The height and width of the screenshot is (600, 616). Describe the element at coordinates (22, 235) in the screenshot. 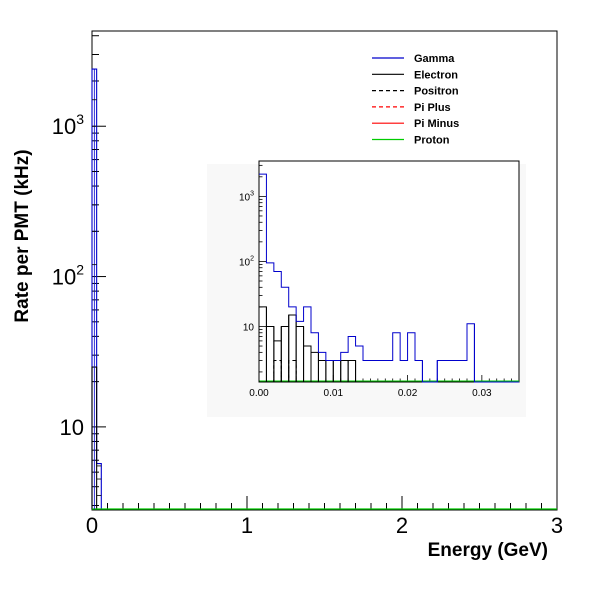

I see `y-axis-title: Rate per PMT (kHz)` at that location.